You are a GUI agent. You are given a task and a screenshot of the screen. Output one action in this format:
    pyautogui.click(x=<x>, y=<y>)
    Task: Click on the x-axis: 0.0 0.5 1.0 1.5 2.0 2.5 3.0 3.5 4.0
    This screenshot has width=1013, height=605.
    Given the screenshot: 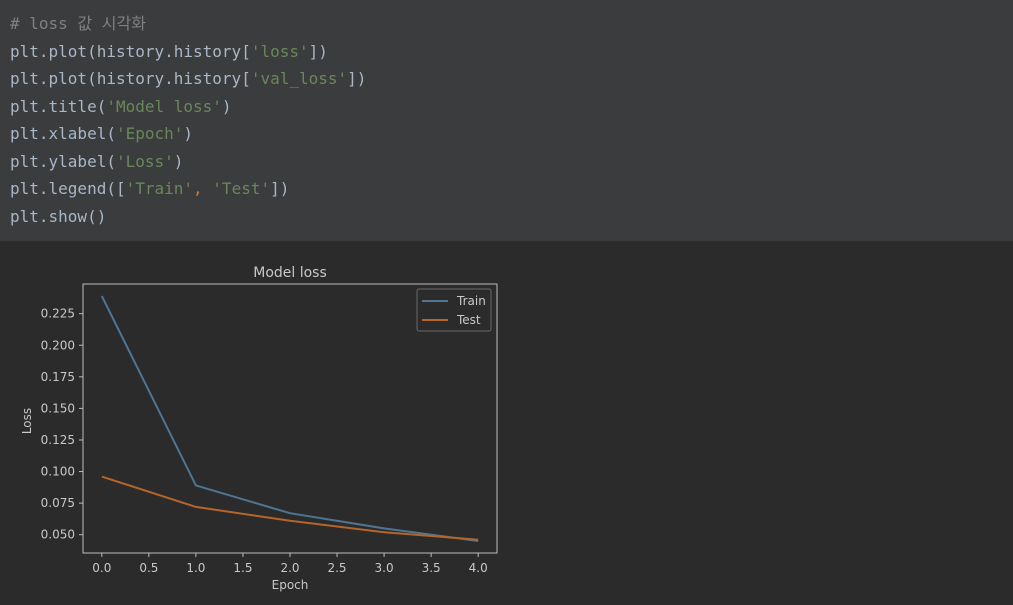 What is the action you would take?
    pyautogui.click(x=290, y=564)
    